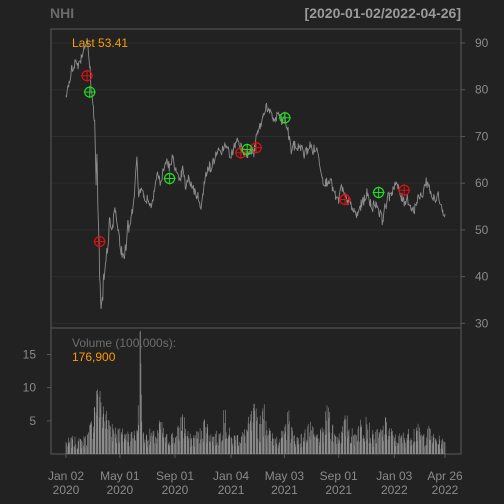 The height and width of the screenshot is (504, 504). What do you see at coordinates (382, 13) in the screenshot?
I see `chart-date-range: [2020-01-02/2022-04-26]` at bounding box center [382, 13].